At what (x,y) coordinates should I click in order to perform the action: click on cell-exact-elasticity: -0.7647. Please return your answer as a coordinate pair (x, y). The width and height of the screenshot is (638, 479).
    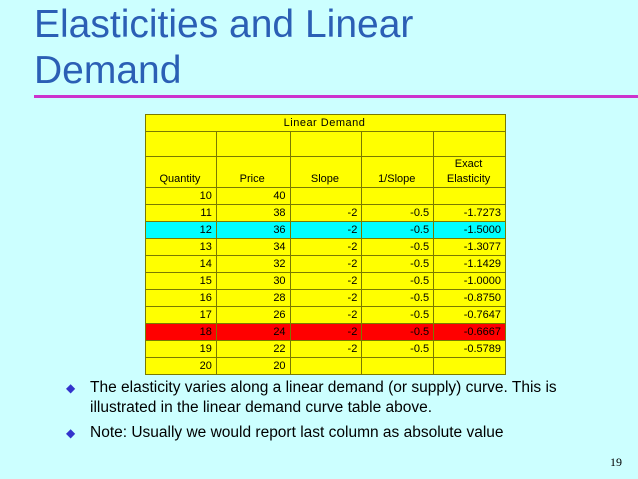
    Looking at the image, I should click on (469, 315).